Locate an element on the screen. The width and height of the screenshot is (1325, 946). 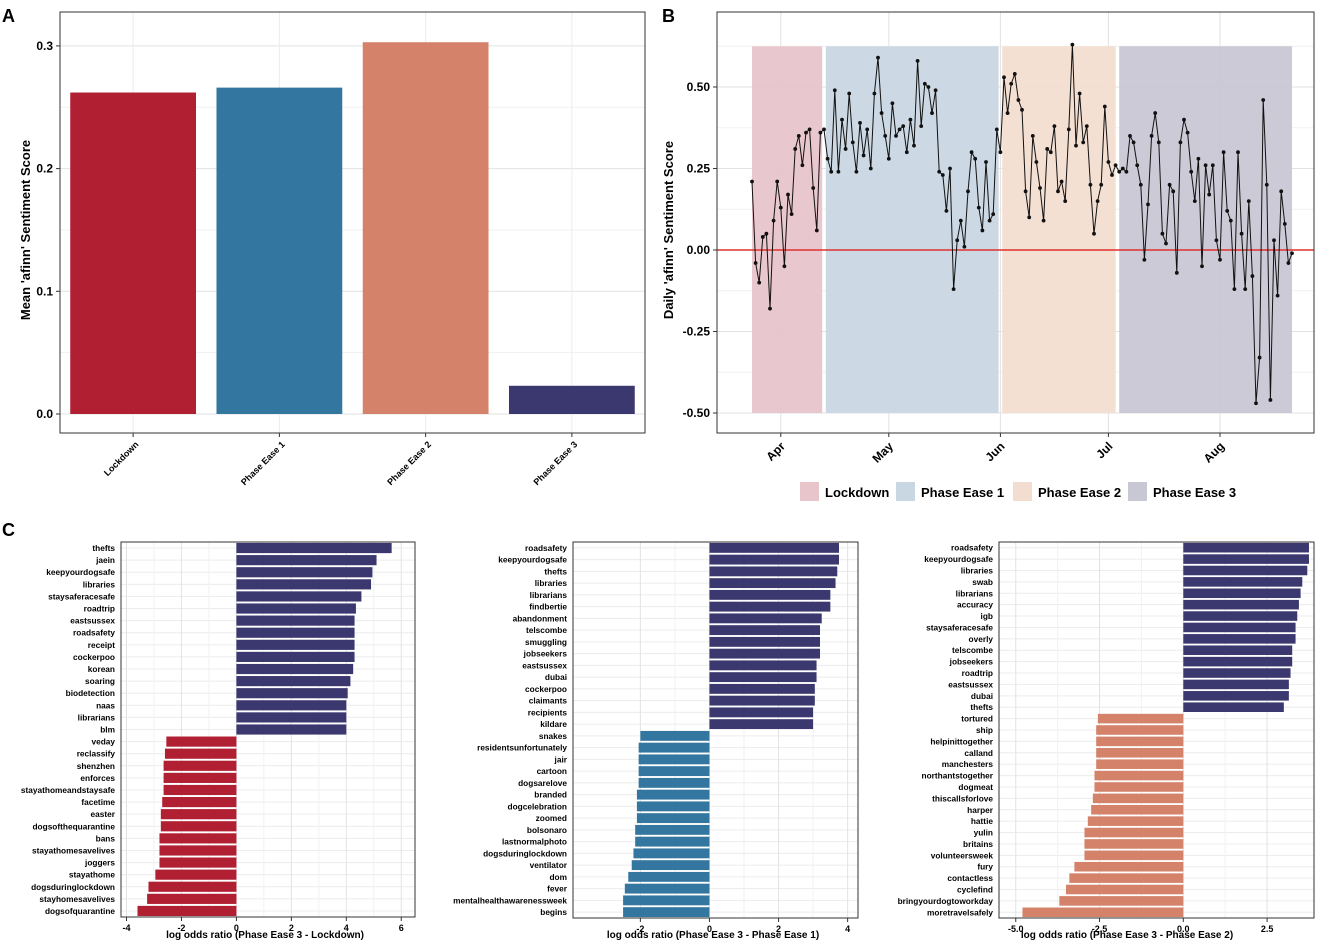
panel-b-legend-label: Phase Ease 2 is located at coordinates (1079, 492).